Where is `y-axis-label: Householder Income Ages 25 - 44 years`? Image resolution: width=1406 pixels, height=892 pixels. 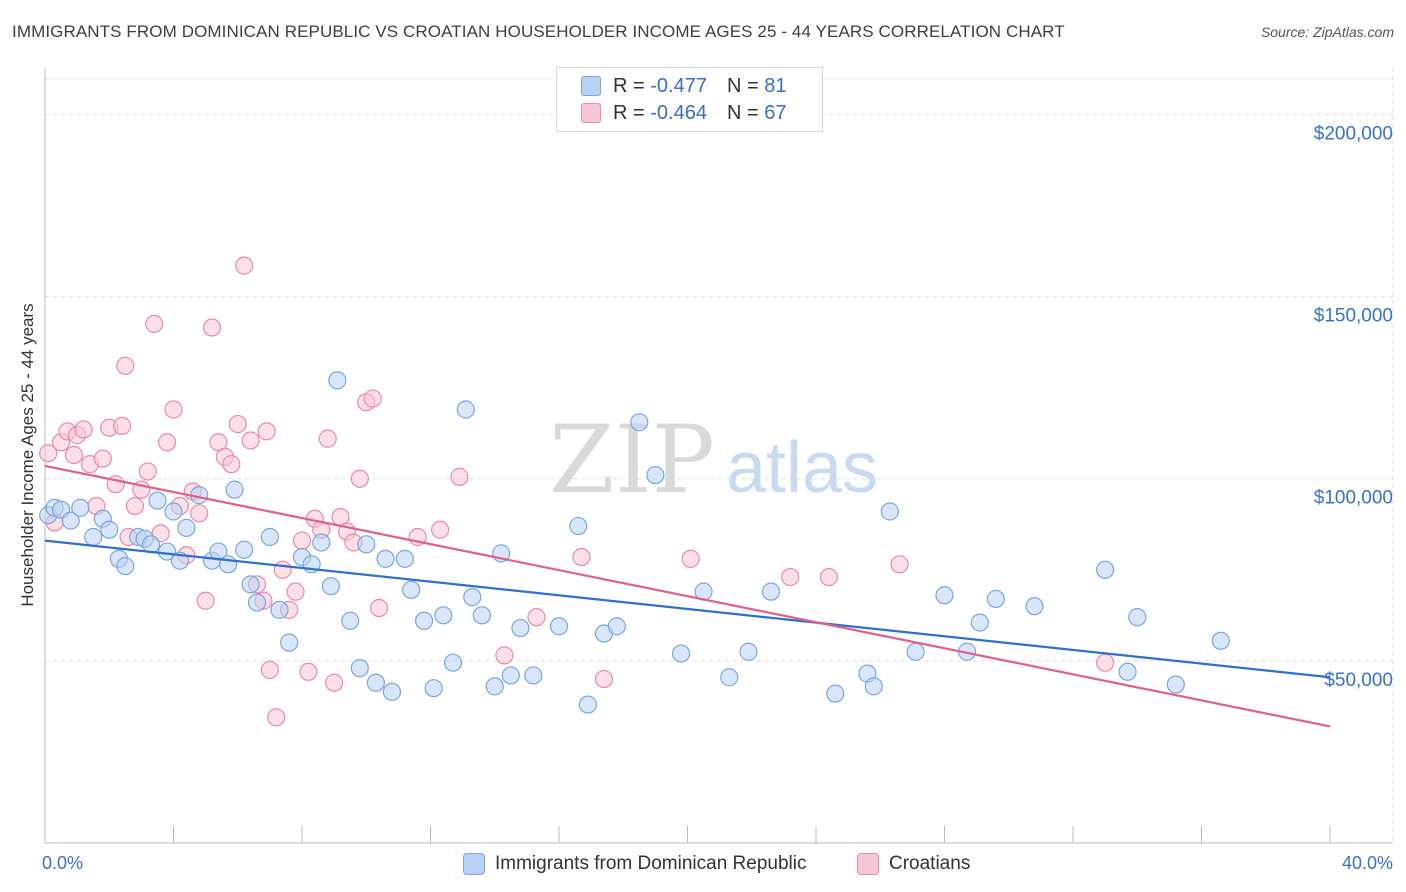 y-axis-label: Householder Income Ages 25 - 44 years is located at coordinates (27, 455).